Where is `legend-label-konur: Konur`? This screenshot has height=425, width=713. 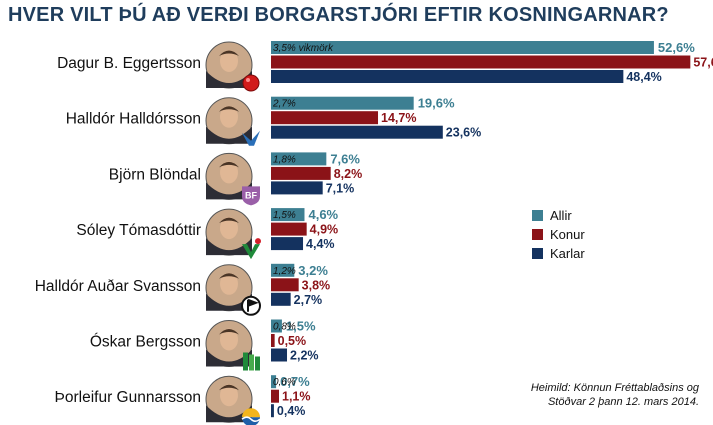 legend-label-konur: Konur is located at coordinates (567, 234).